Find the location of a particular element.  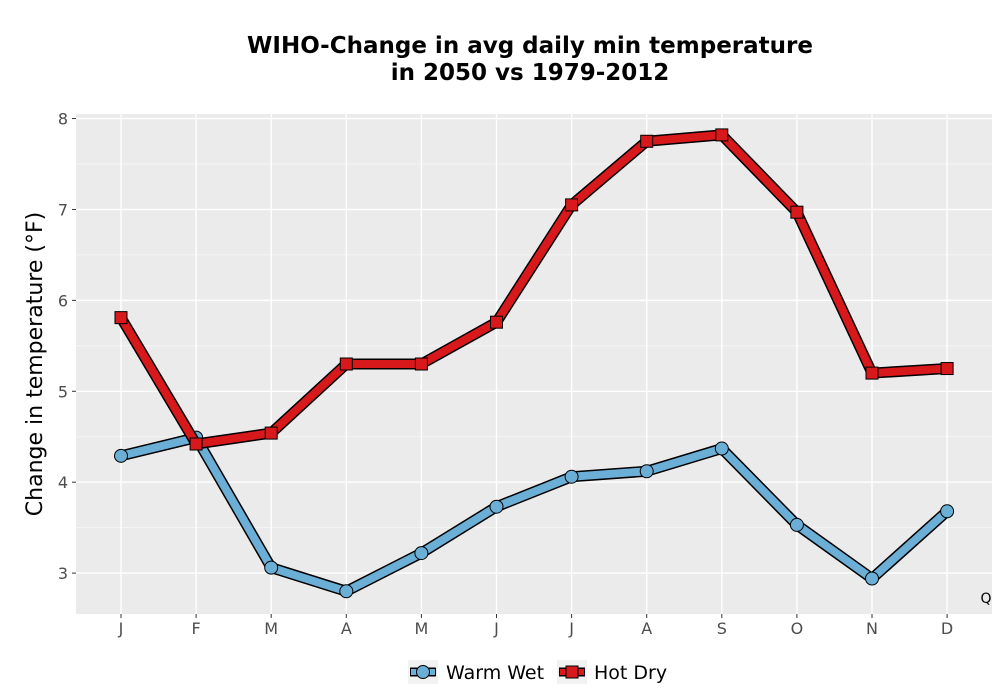

y-tick-label: 3 is located at coordinates (63, 573).